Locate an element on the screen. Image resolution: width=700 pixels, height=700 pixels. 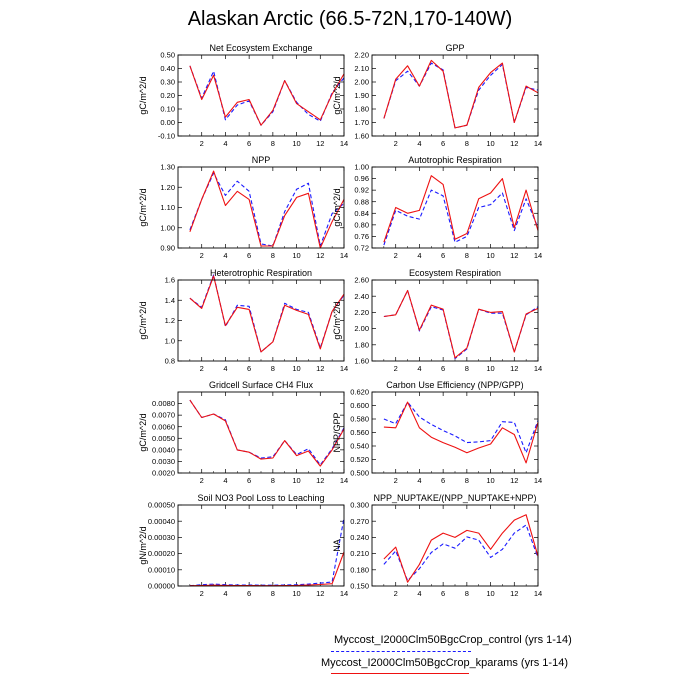
y-tick-label: 2.10 is located at coordinates (361, 68).